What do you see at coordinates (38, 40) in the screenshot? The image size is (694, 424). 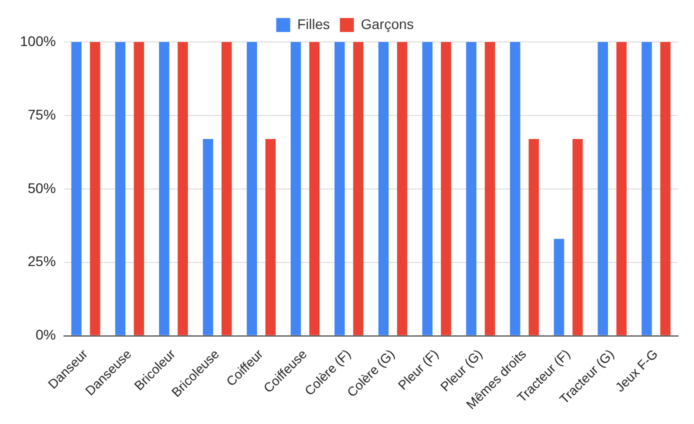 I see `y-tick-label: 100%` at bounding box center [38, 40].